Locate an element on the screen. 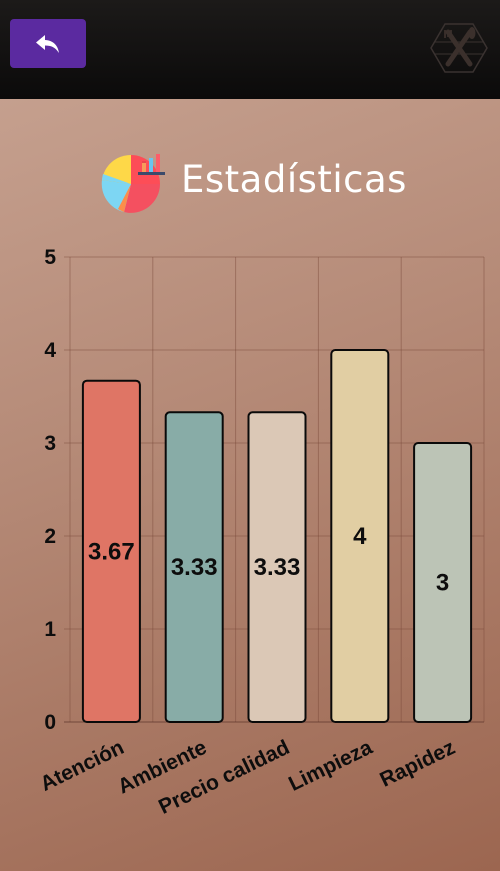  bar-value-label: 4 is located at coordinates (360, 536).